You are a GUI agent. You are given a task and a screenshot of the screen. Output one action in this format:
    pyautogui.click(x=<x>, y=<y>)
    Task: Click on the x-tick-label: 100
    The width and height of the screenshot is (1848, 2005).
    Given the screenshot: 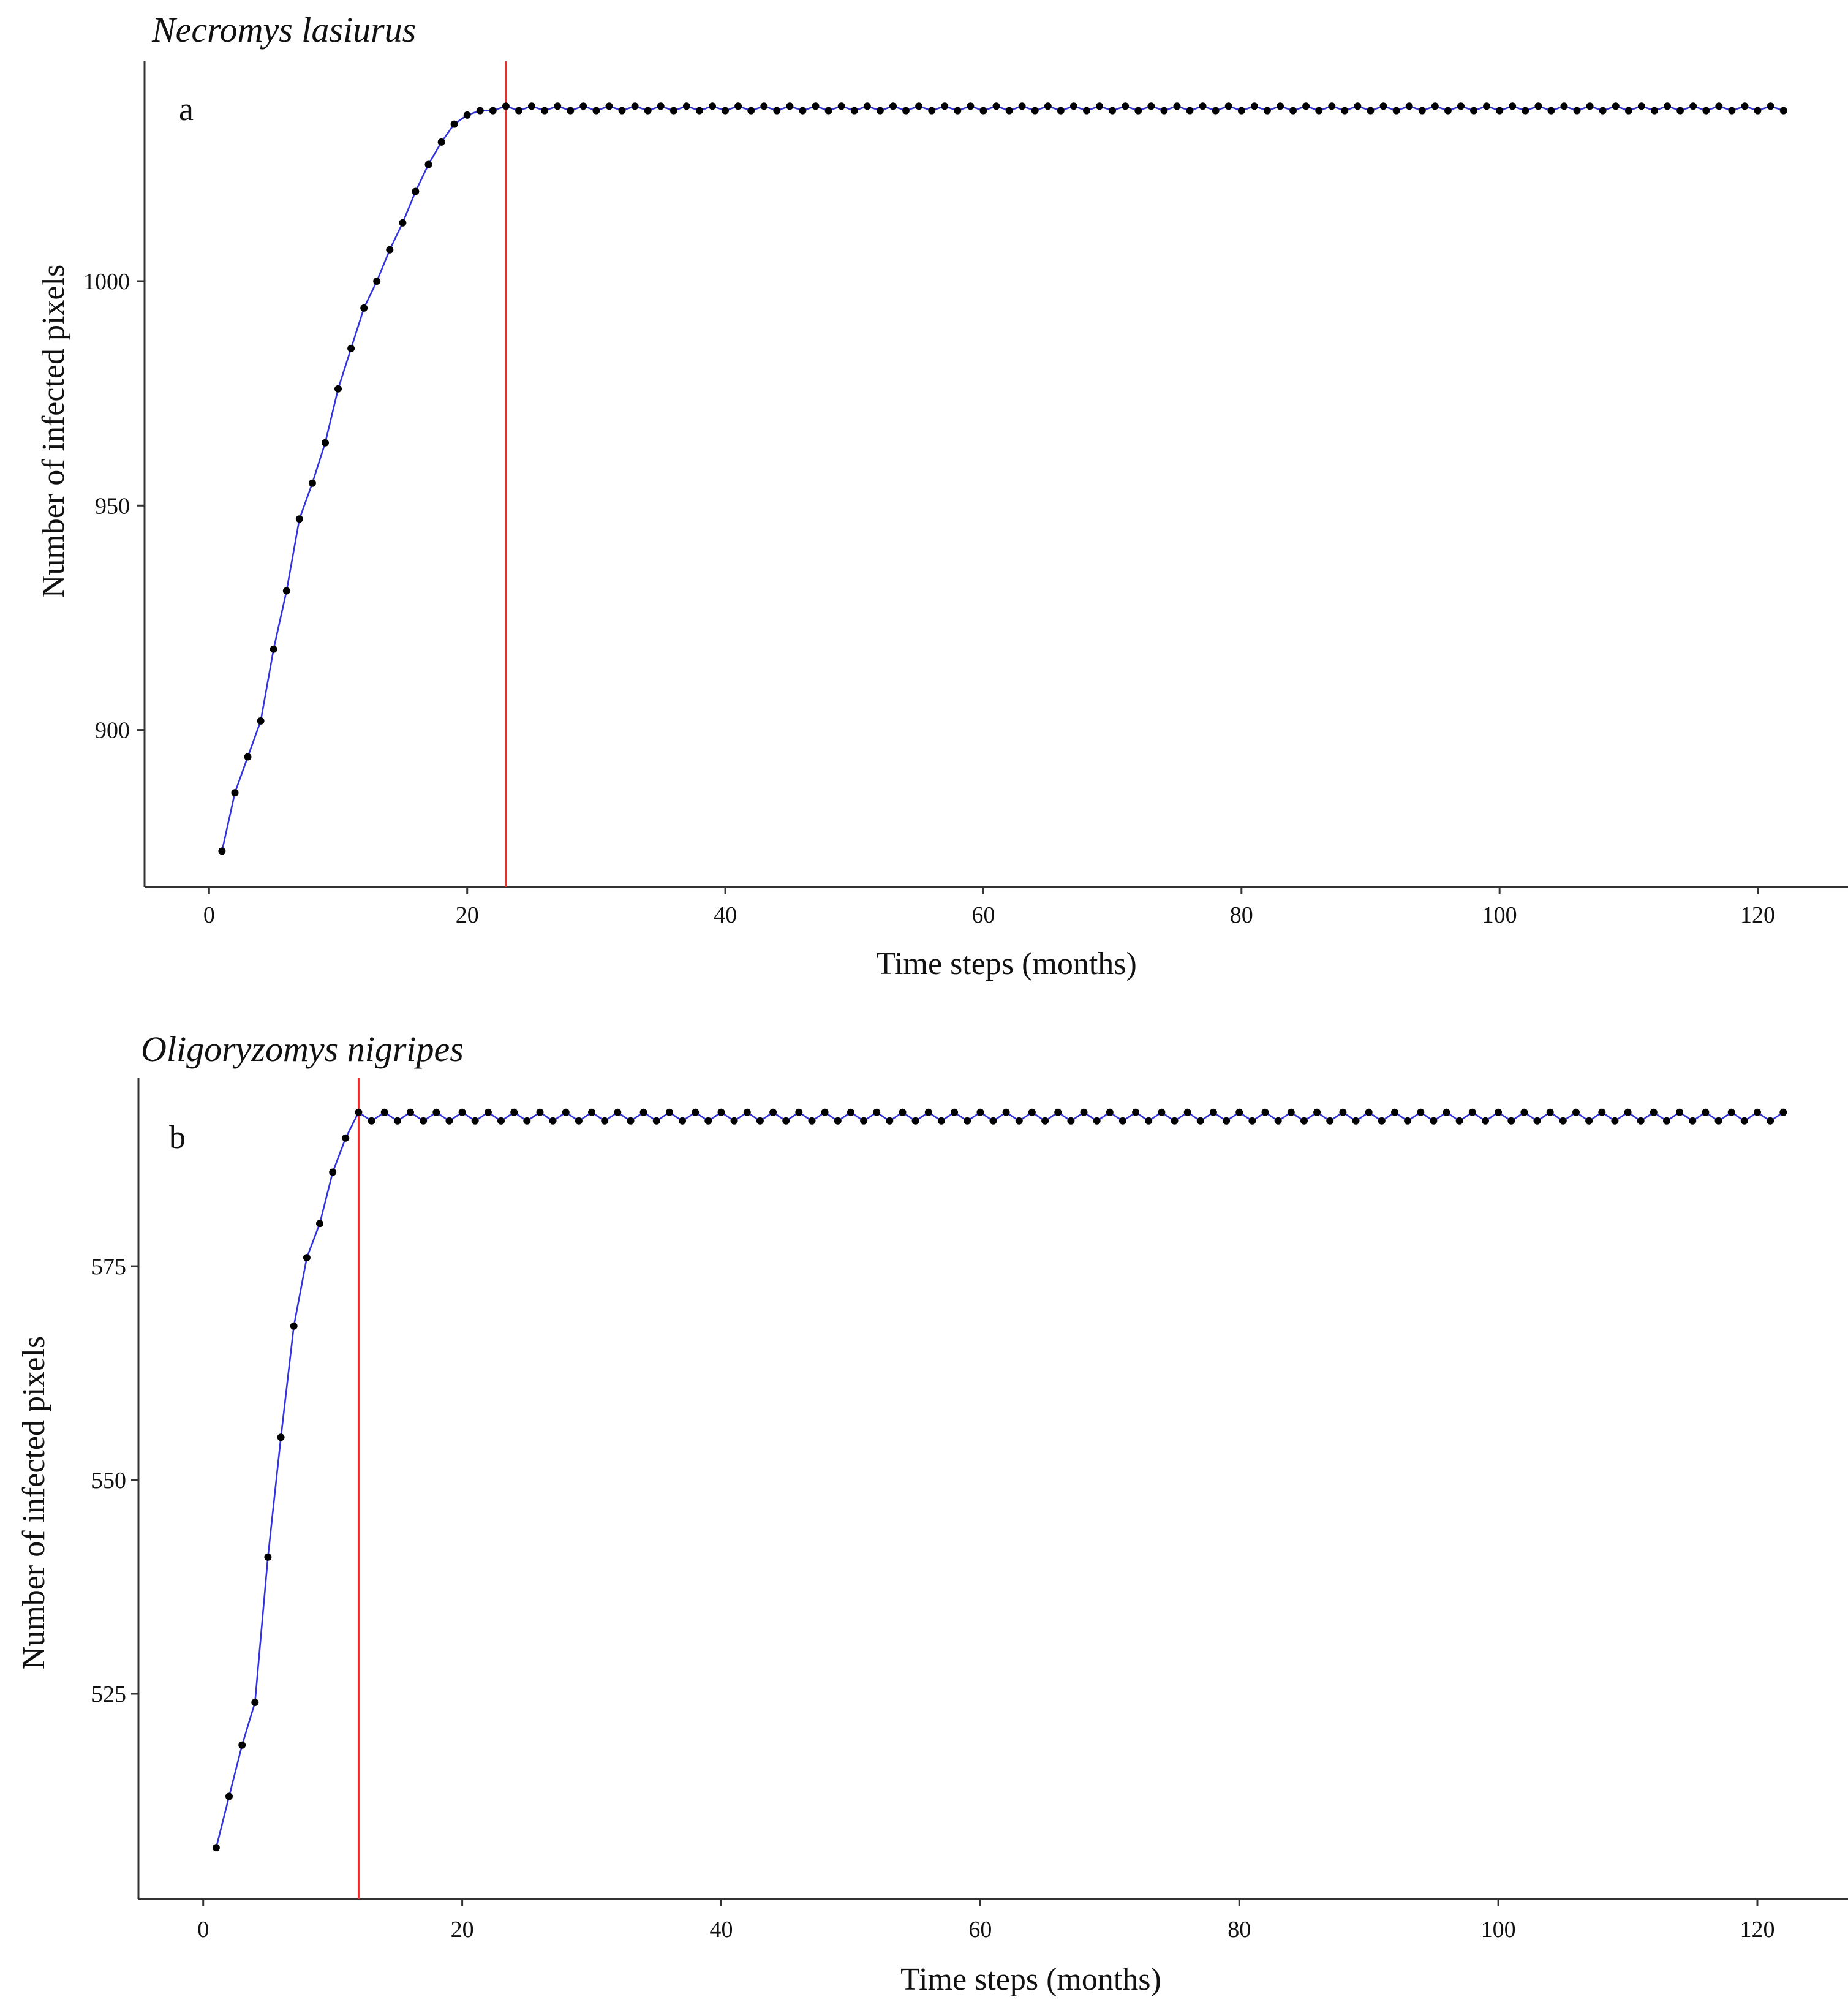 What is the action you would take?
    pyautogui.click(x=1498, y=1930)
    